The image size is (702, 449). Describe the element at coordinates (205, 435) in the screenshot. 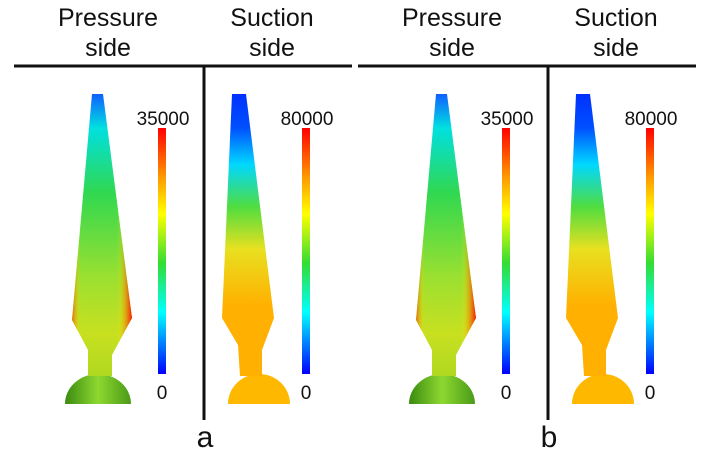

I see `panel-label: a` at that location.